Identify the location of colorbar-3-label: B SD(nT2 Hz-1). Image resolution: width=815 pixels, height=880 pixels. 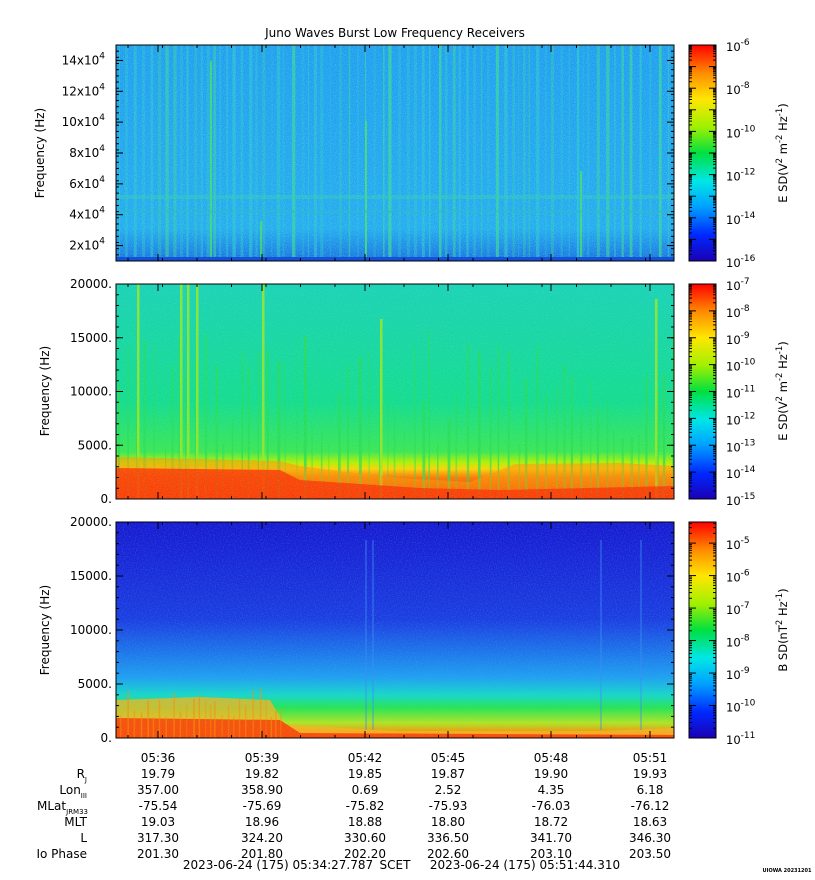
(782, 629).